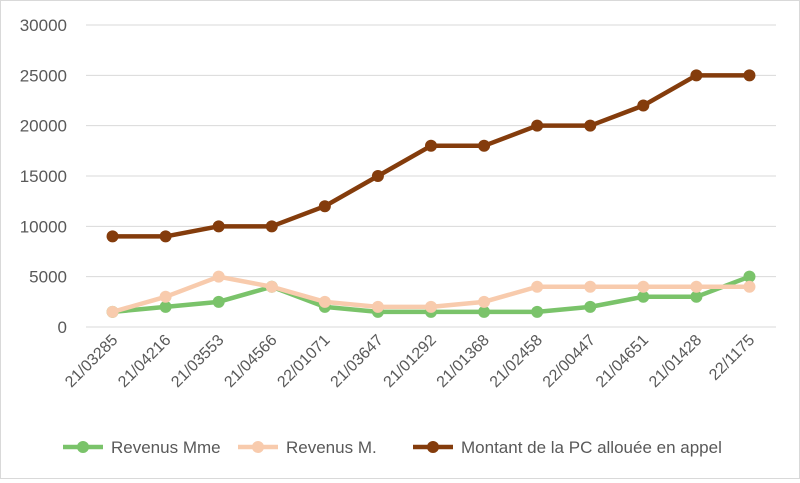  I want to click on x-tick-label: 21/04566, so click(250, 361).